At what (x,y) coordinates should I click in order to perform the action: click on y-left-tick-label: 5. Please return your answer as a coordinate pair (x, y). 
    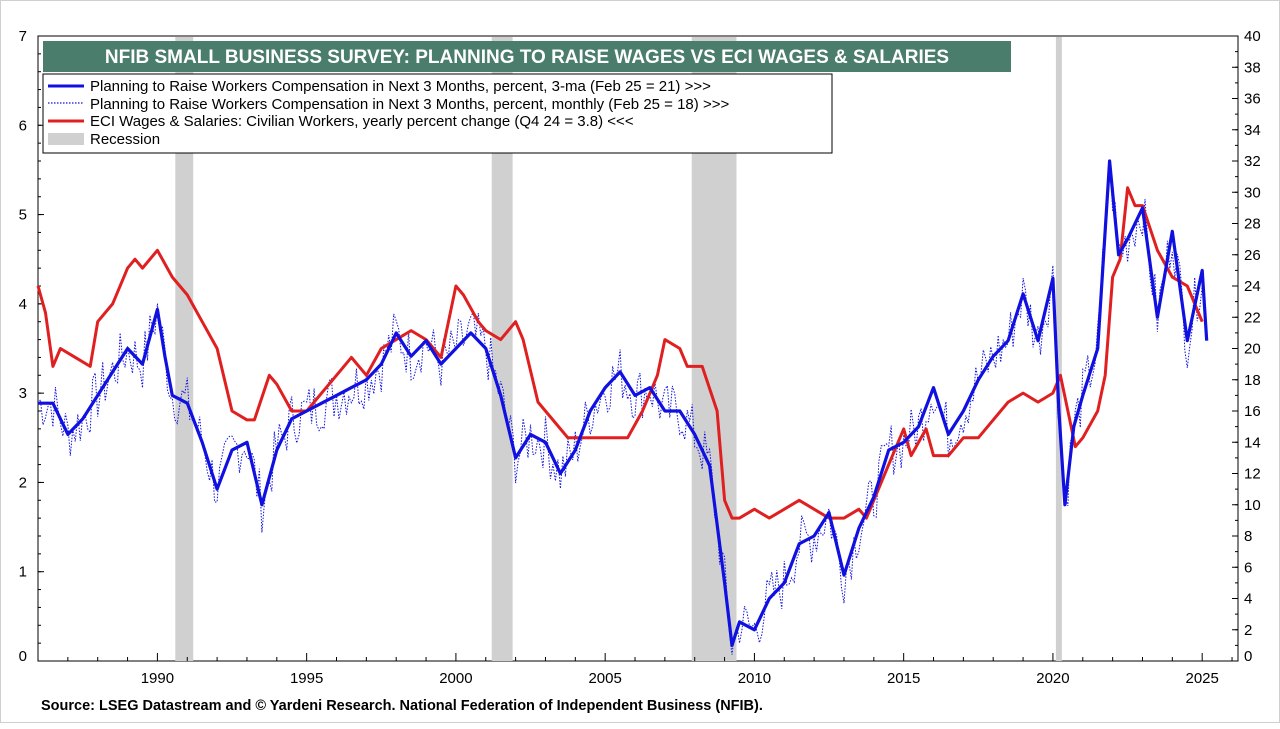
    Looking at the image, I should click on (23, 215).